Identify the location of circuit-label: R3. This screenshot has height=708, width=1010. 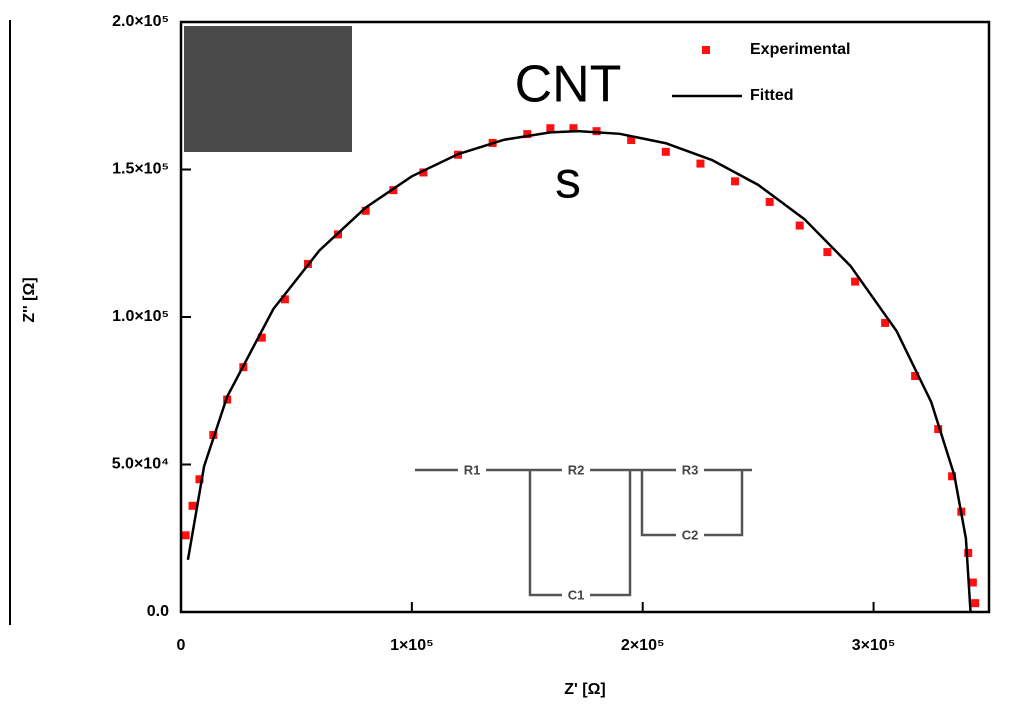
(690, 469).